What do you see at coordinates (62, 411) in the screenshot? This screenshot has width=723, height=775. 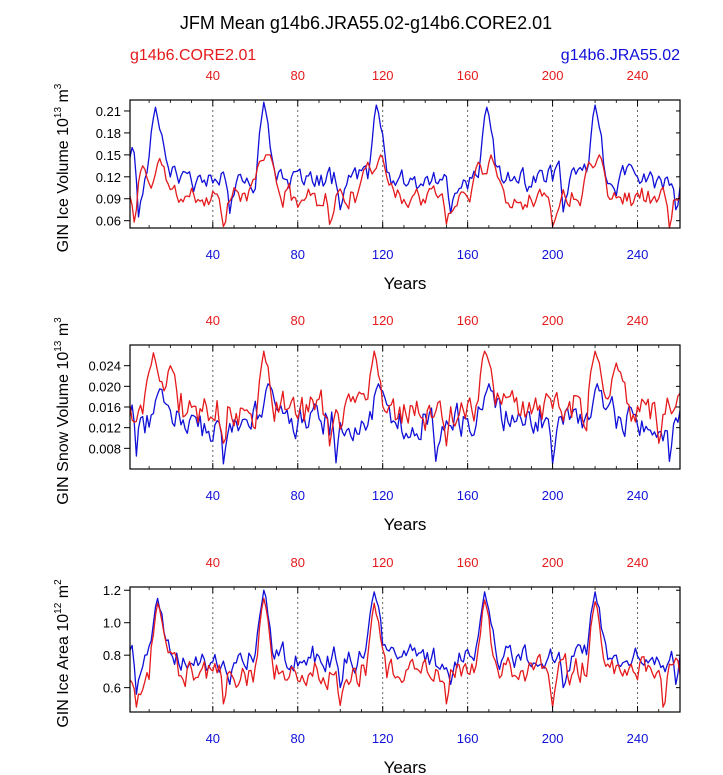 I see `y-axis-label: GIN Snow Volume 1013 m3` at bounding box center [62, 411].